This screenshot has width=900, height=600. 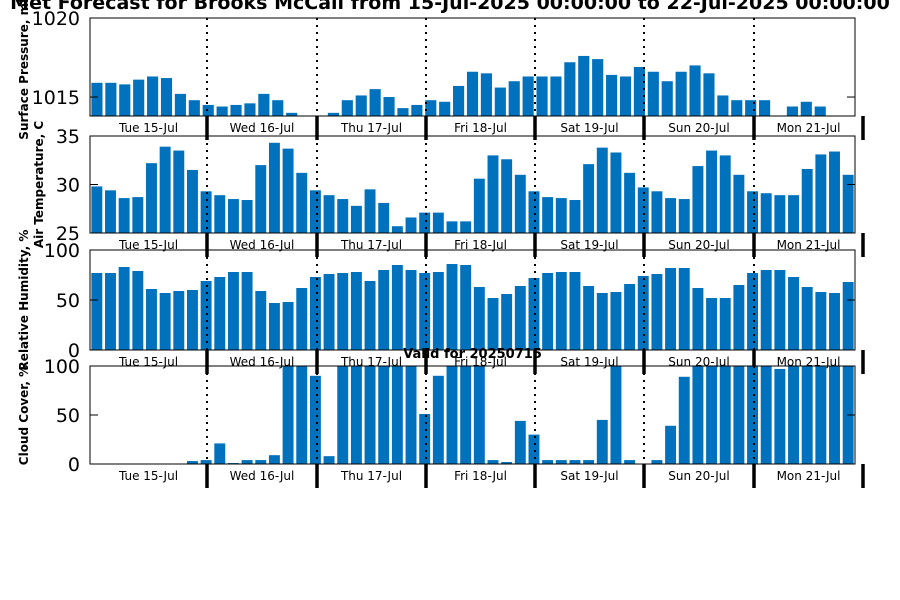 What do you see at coordinates (480, 476) in the screenshot?
I see `x-tick-label: Fri 18-Jul` at bounding box center [480, 476].